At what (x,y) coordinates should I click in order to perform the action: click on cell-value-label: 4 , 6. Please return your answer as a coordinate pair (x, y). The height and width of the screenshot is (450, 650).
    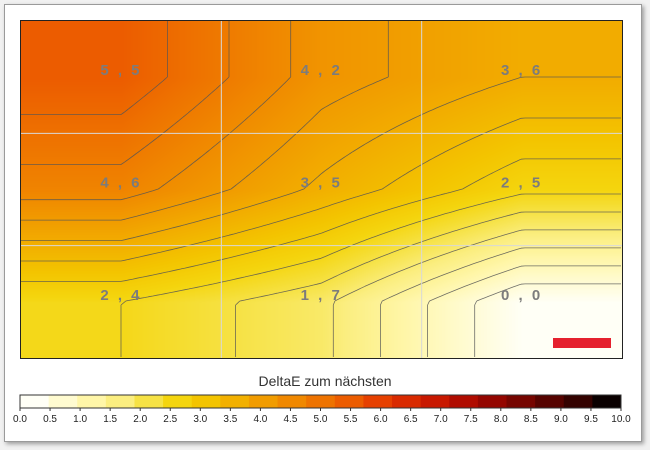
    Looking at the image, I should click on (121, 182).